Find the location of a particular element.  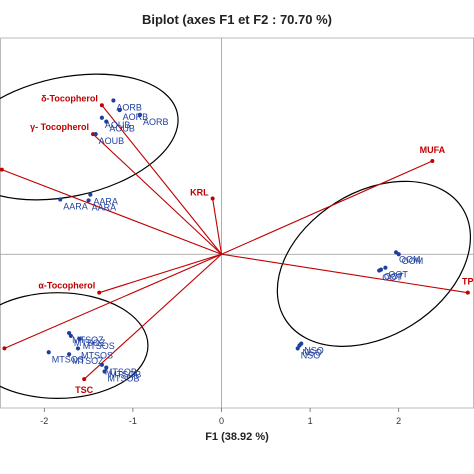

variable-label: α-Tocopherol is located at coordinates (66, 286).